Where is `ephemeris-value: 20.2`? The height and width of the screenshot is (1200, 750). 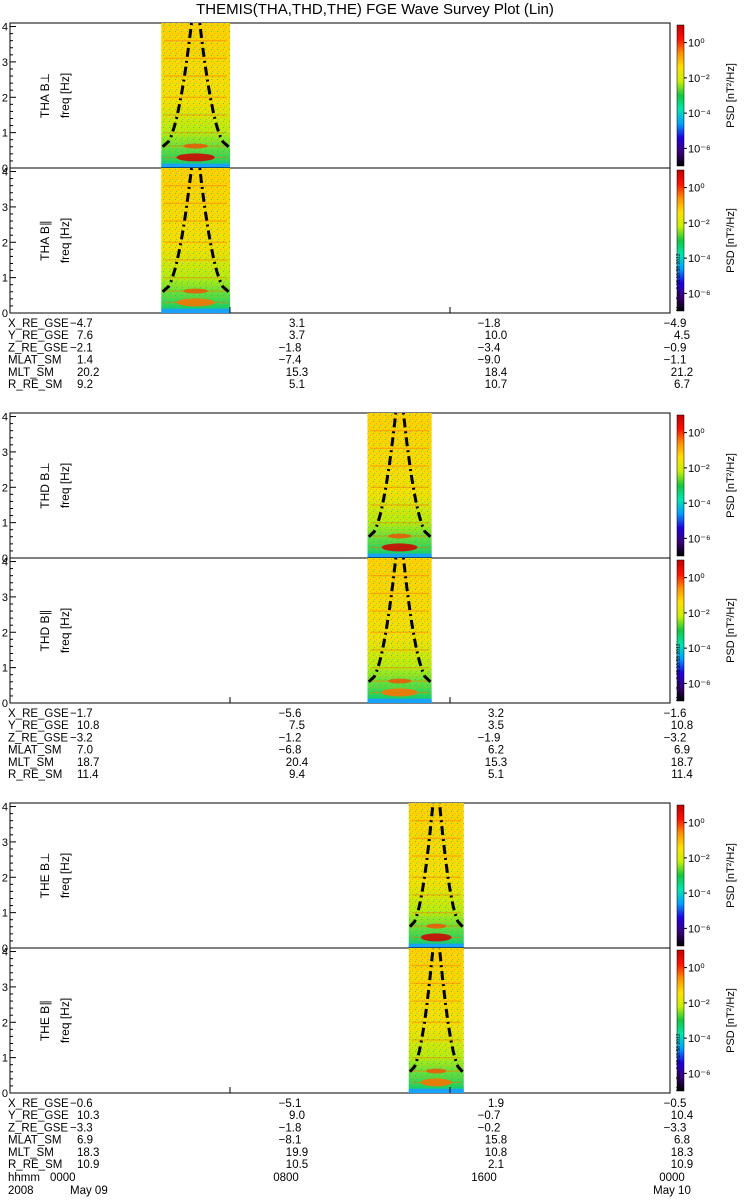 ephemeris-value: 20.2 is located at coordinates (88, 373).